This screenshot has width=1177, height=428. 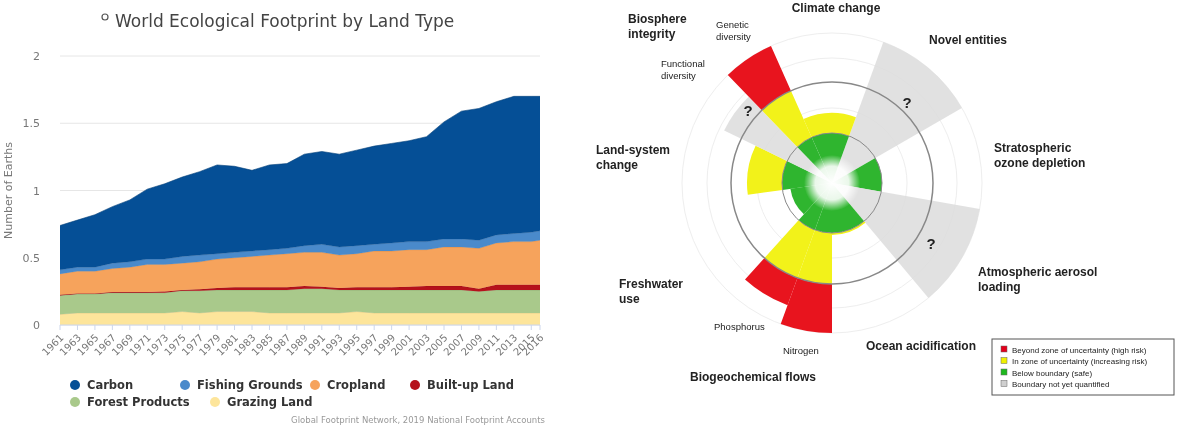 I want to click on text: Beyond zone of uncertainty (high risk), so click(x=1079, y=350).